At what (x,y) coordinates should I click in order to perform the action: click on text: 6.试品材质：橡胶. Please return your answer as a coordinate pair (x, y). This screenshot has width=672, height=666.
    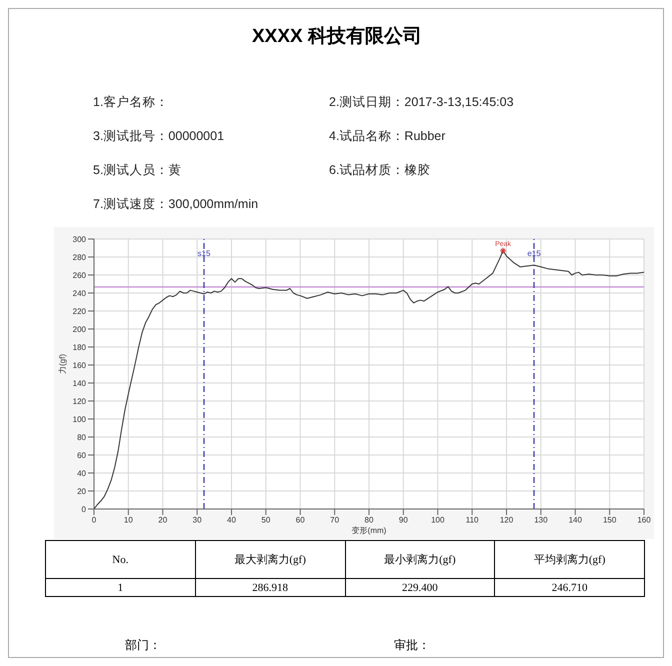
    Looking at the image, I should click on (379, 170).